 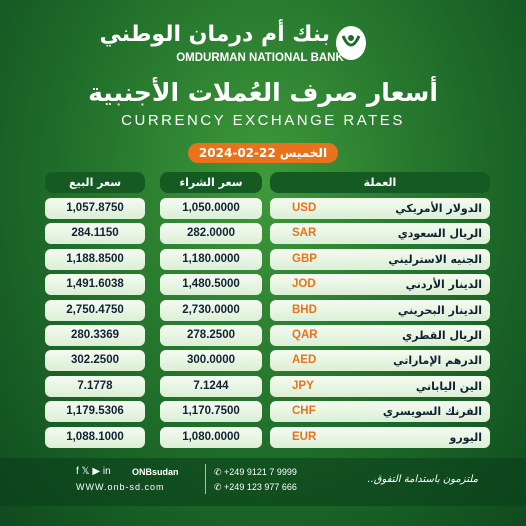 What do you see at coordinates (205, 479) in the screenshot?
I see `divider` at bounding box center [205, 479].